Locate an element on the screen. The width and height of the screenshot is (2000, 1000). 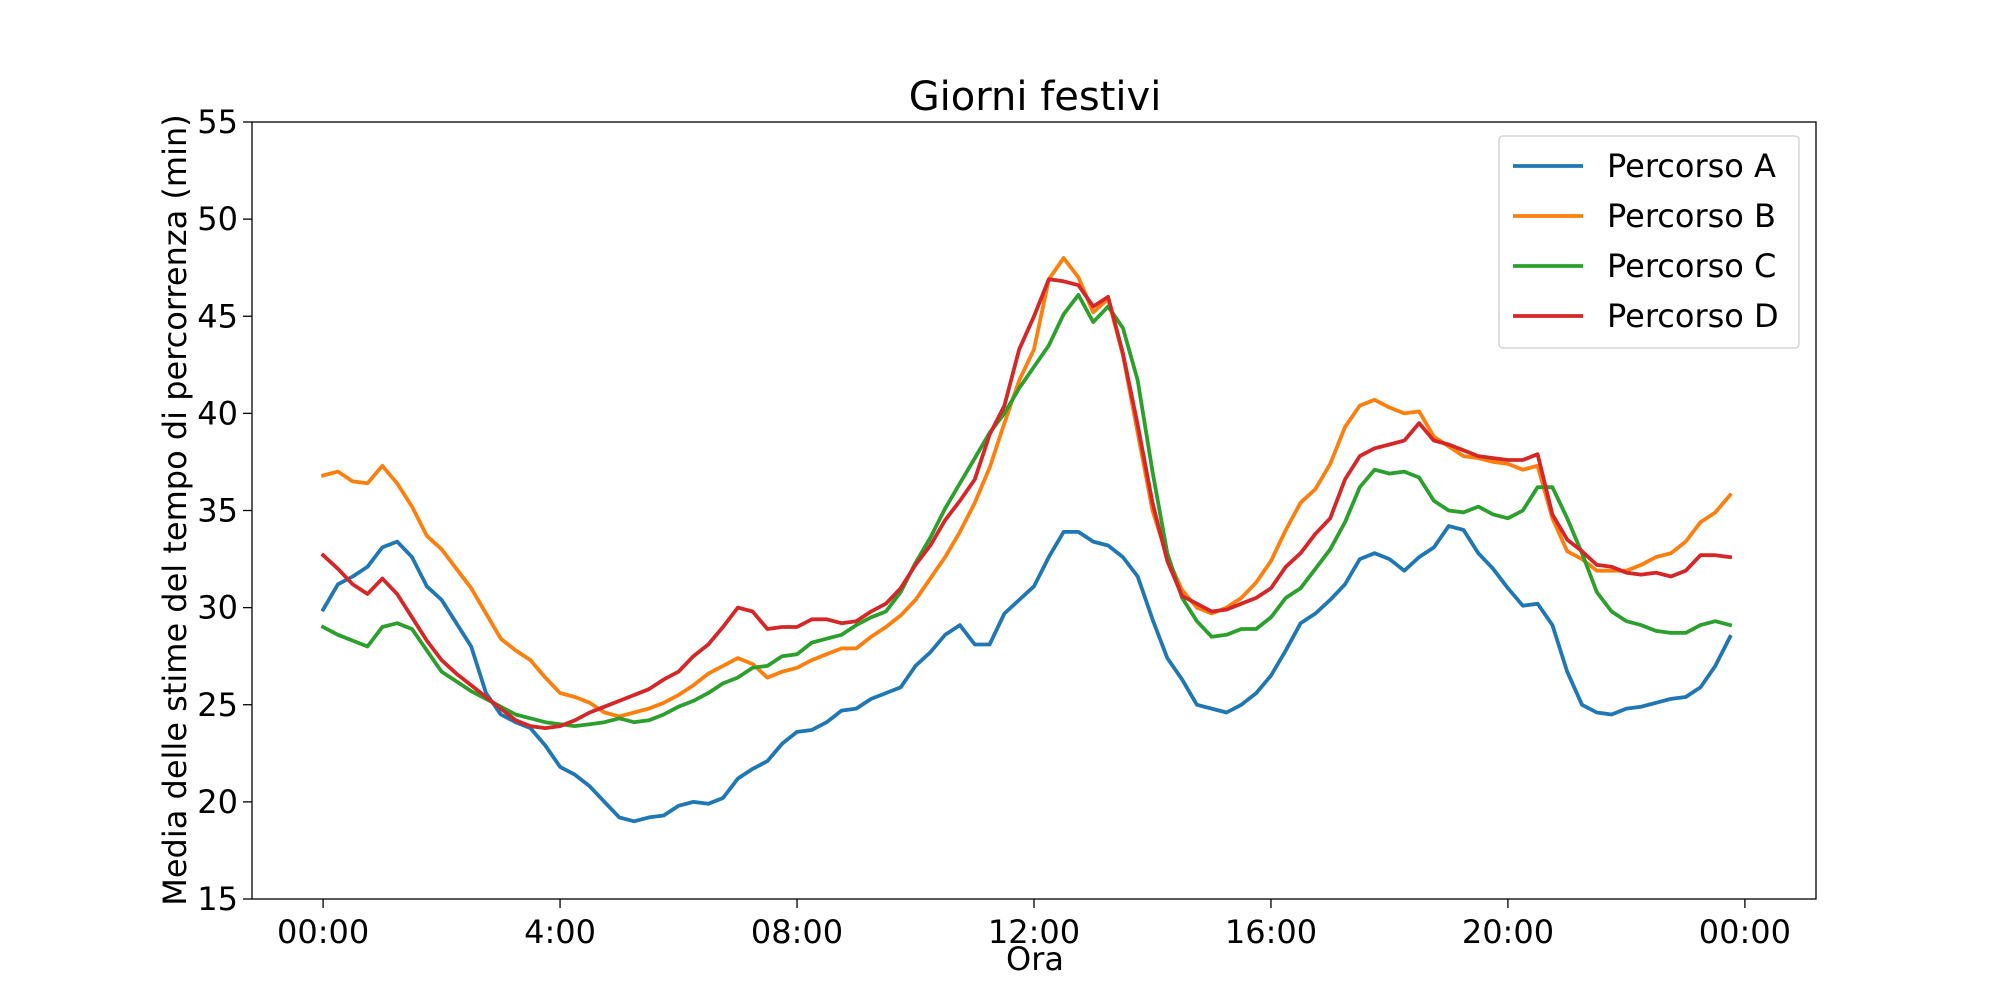
legend-label-3: Percorso C is located at coordinates (1691, 266).